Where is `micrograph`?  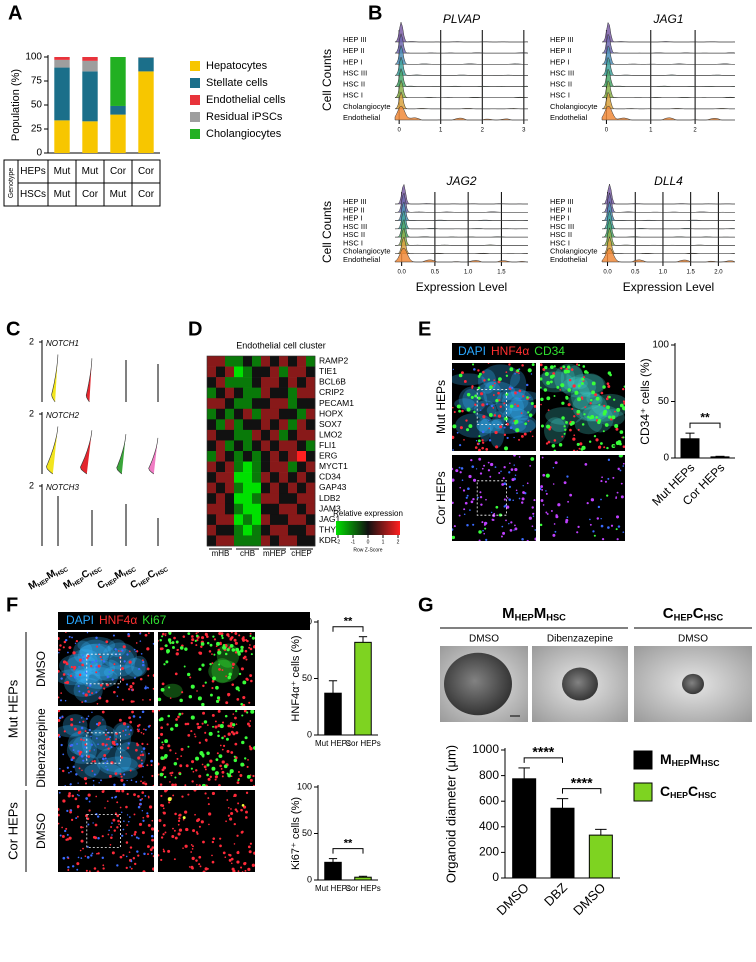
micrograph is located at coordinates (206, 669).